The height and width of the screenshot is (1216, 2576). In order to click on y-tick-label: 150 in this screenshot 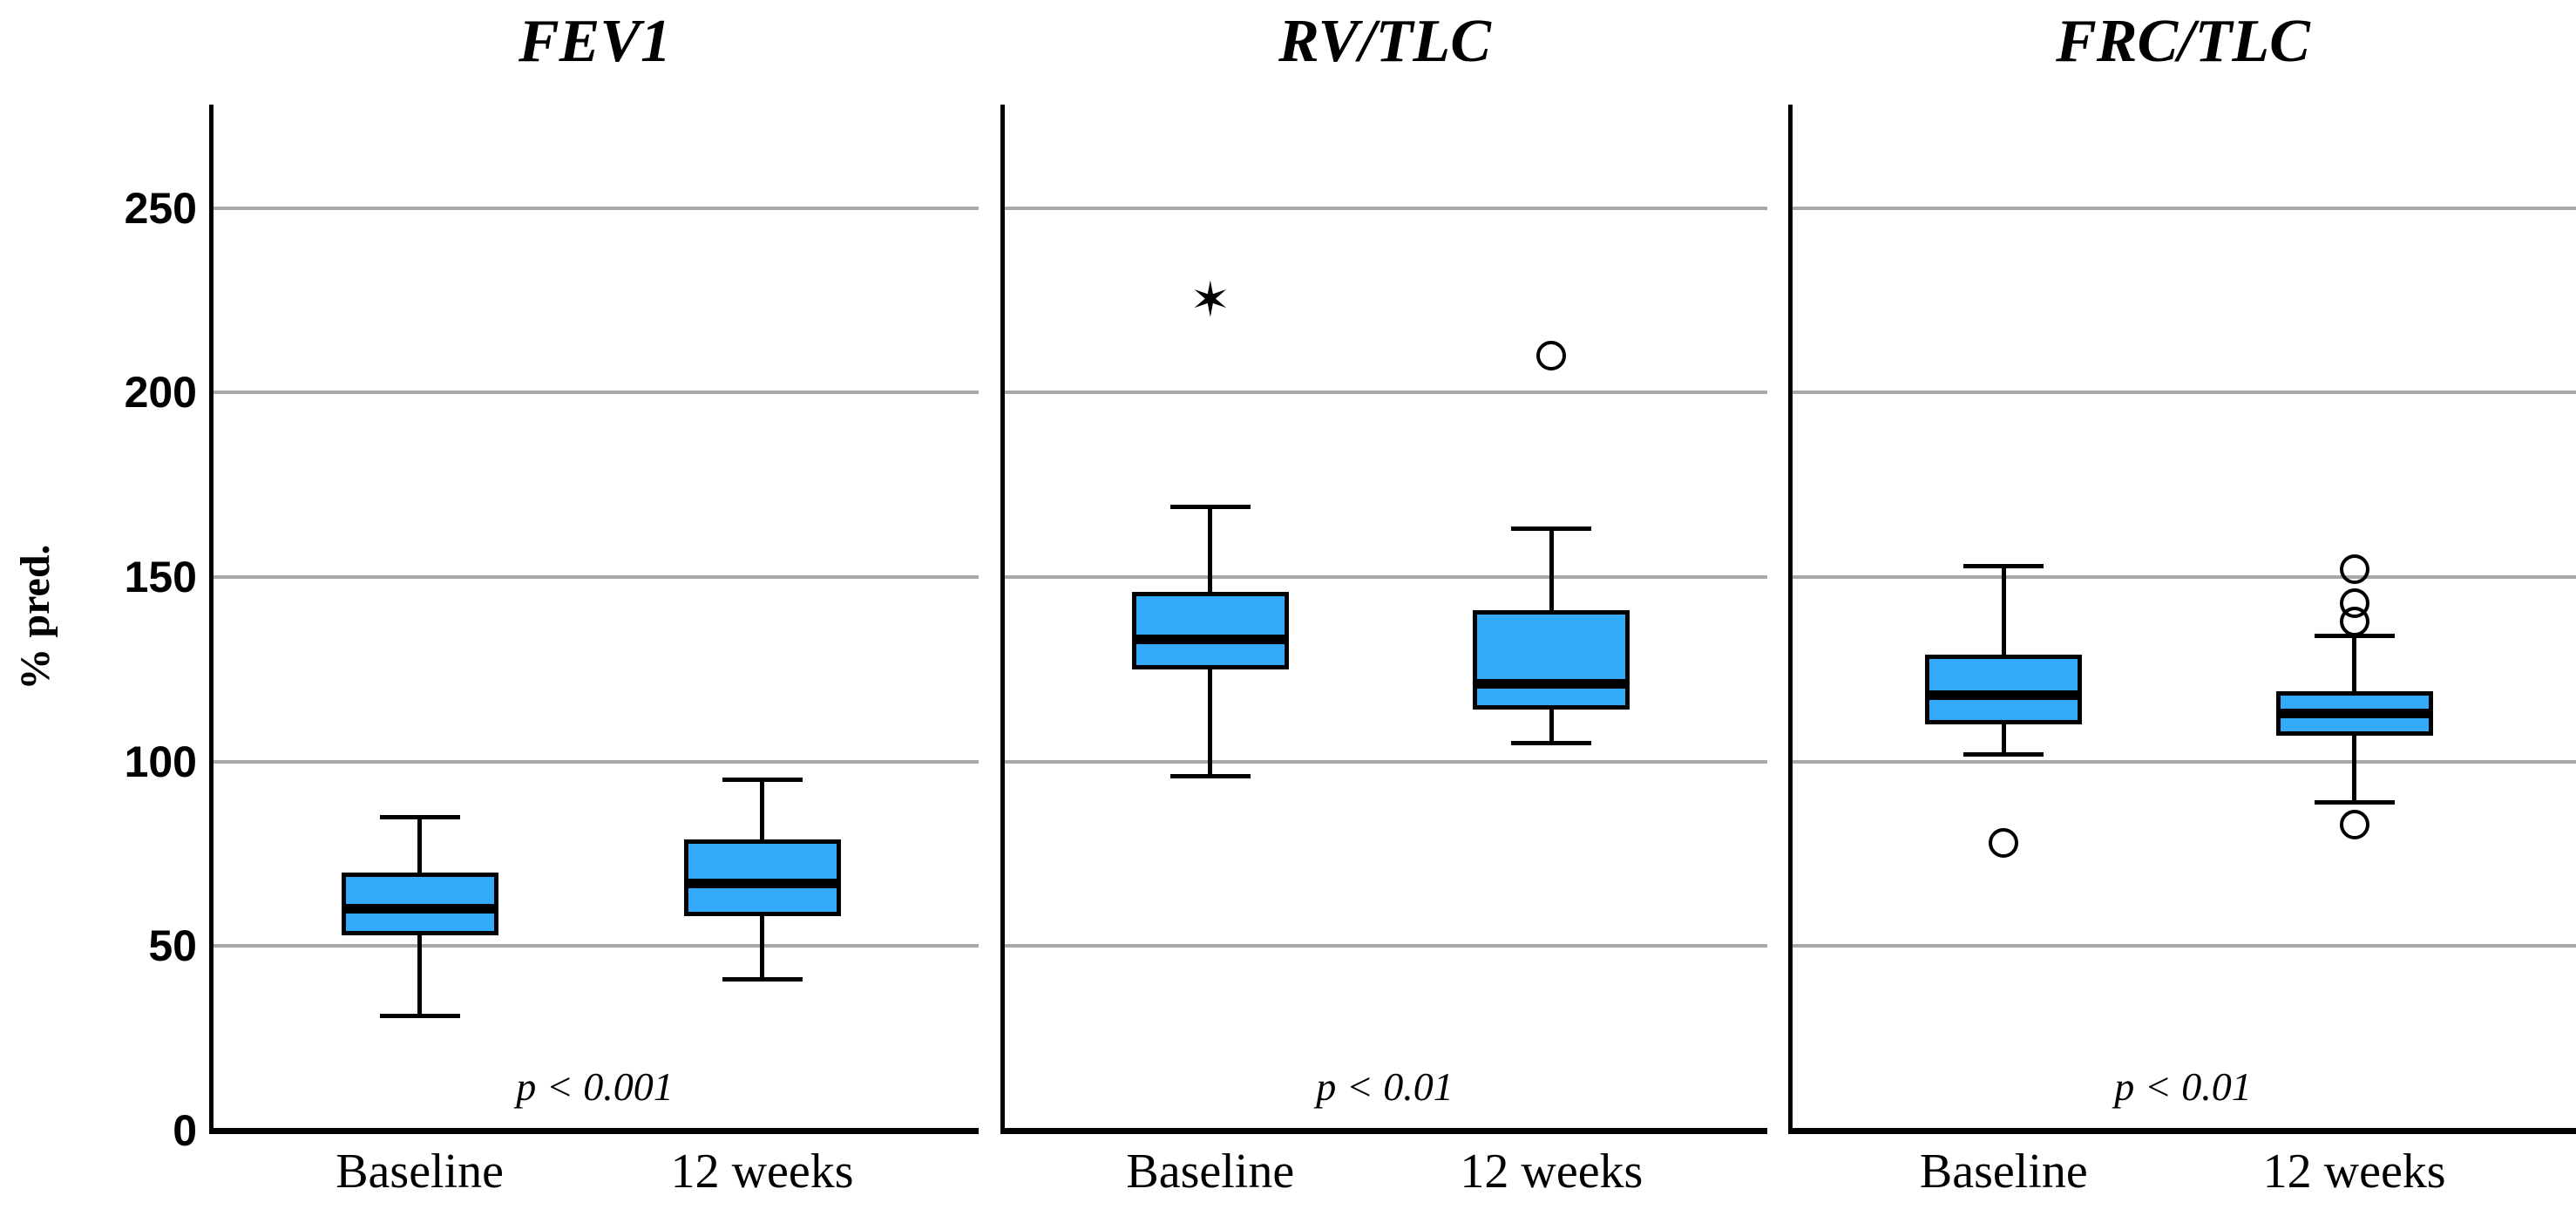, I will do `click(160, 576)`.